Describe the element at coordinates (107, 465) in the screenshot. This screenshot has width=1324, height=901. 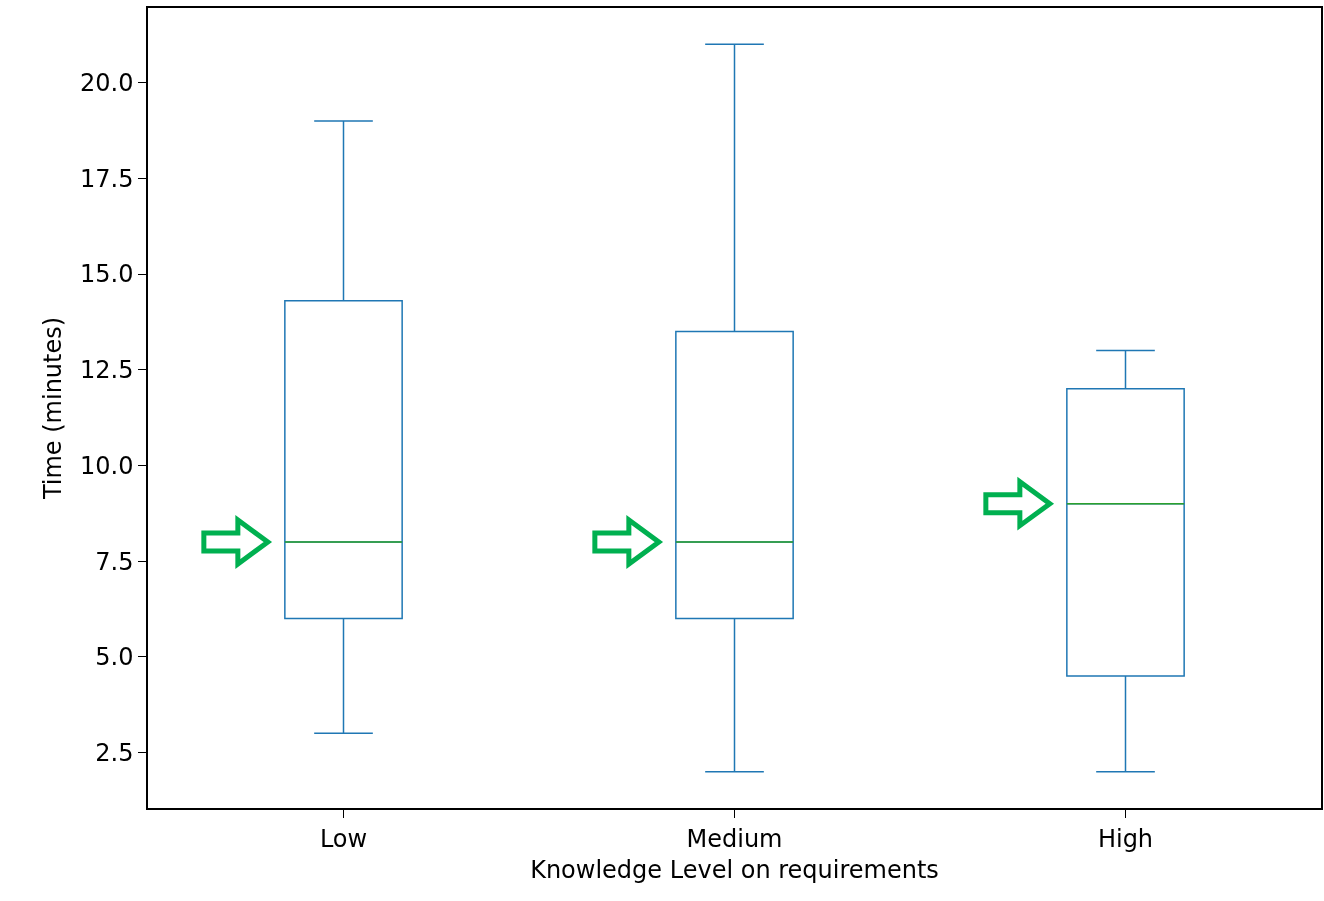
I see `y-tick-label: 10.0` at that location.